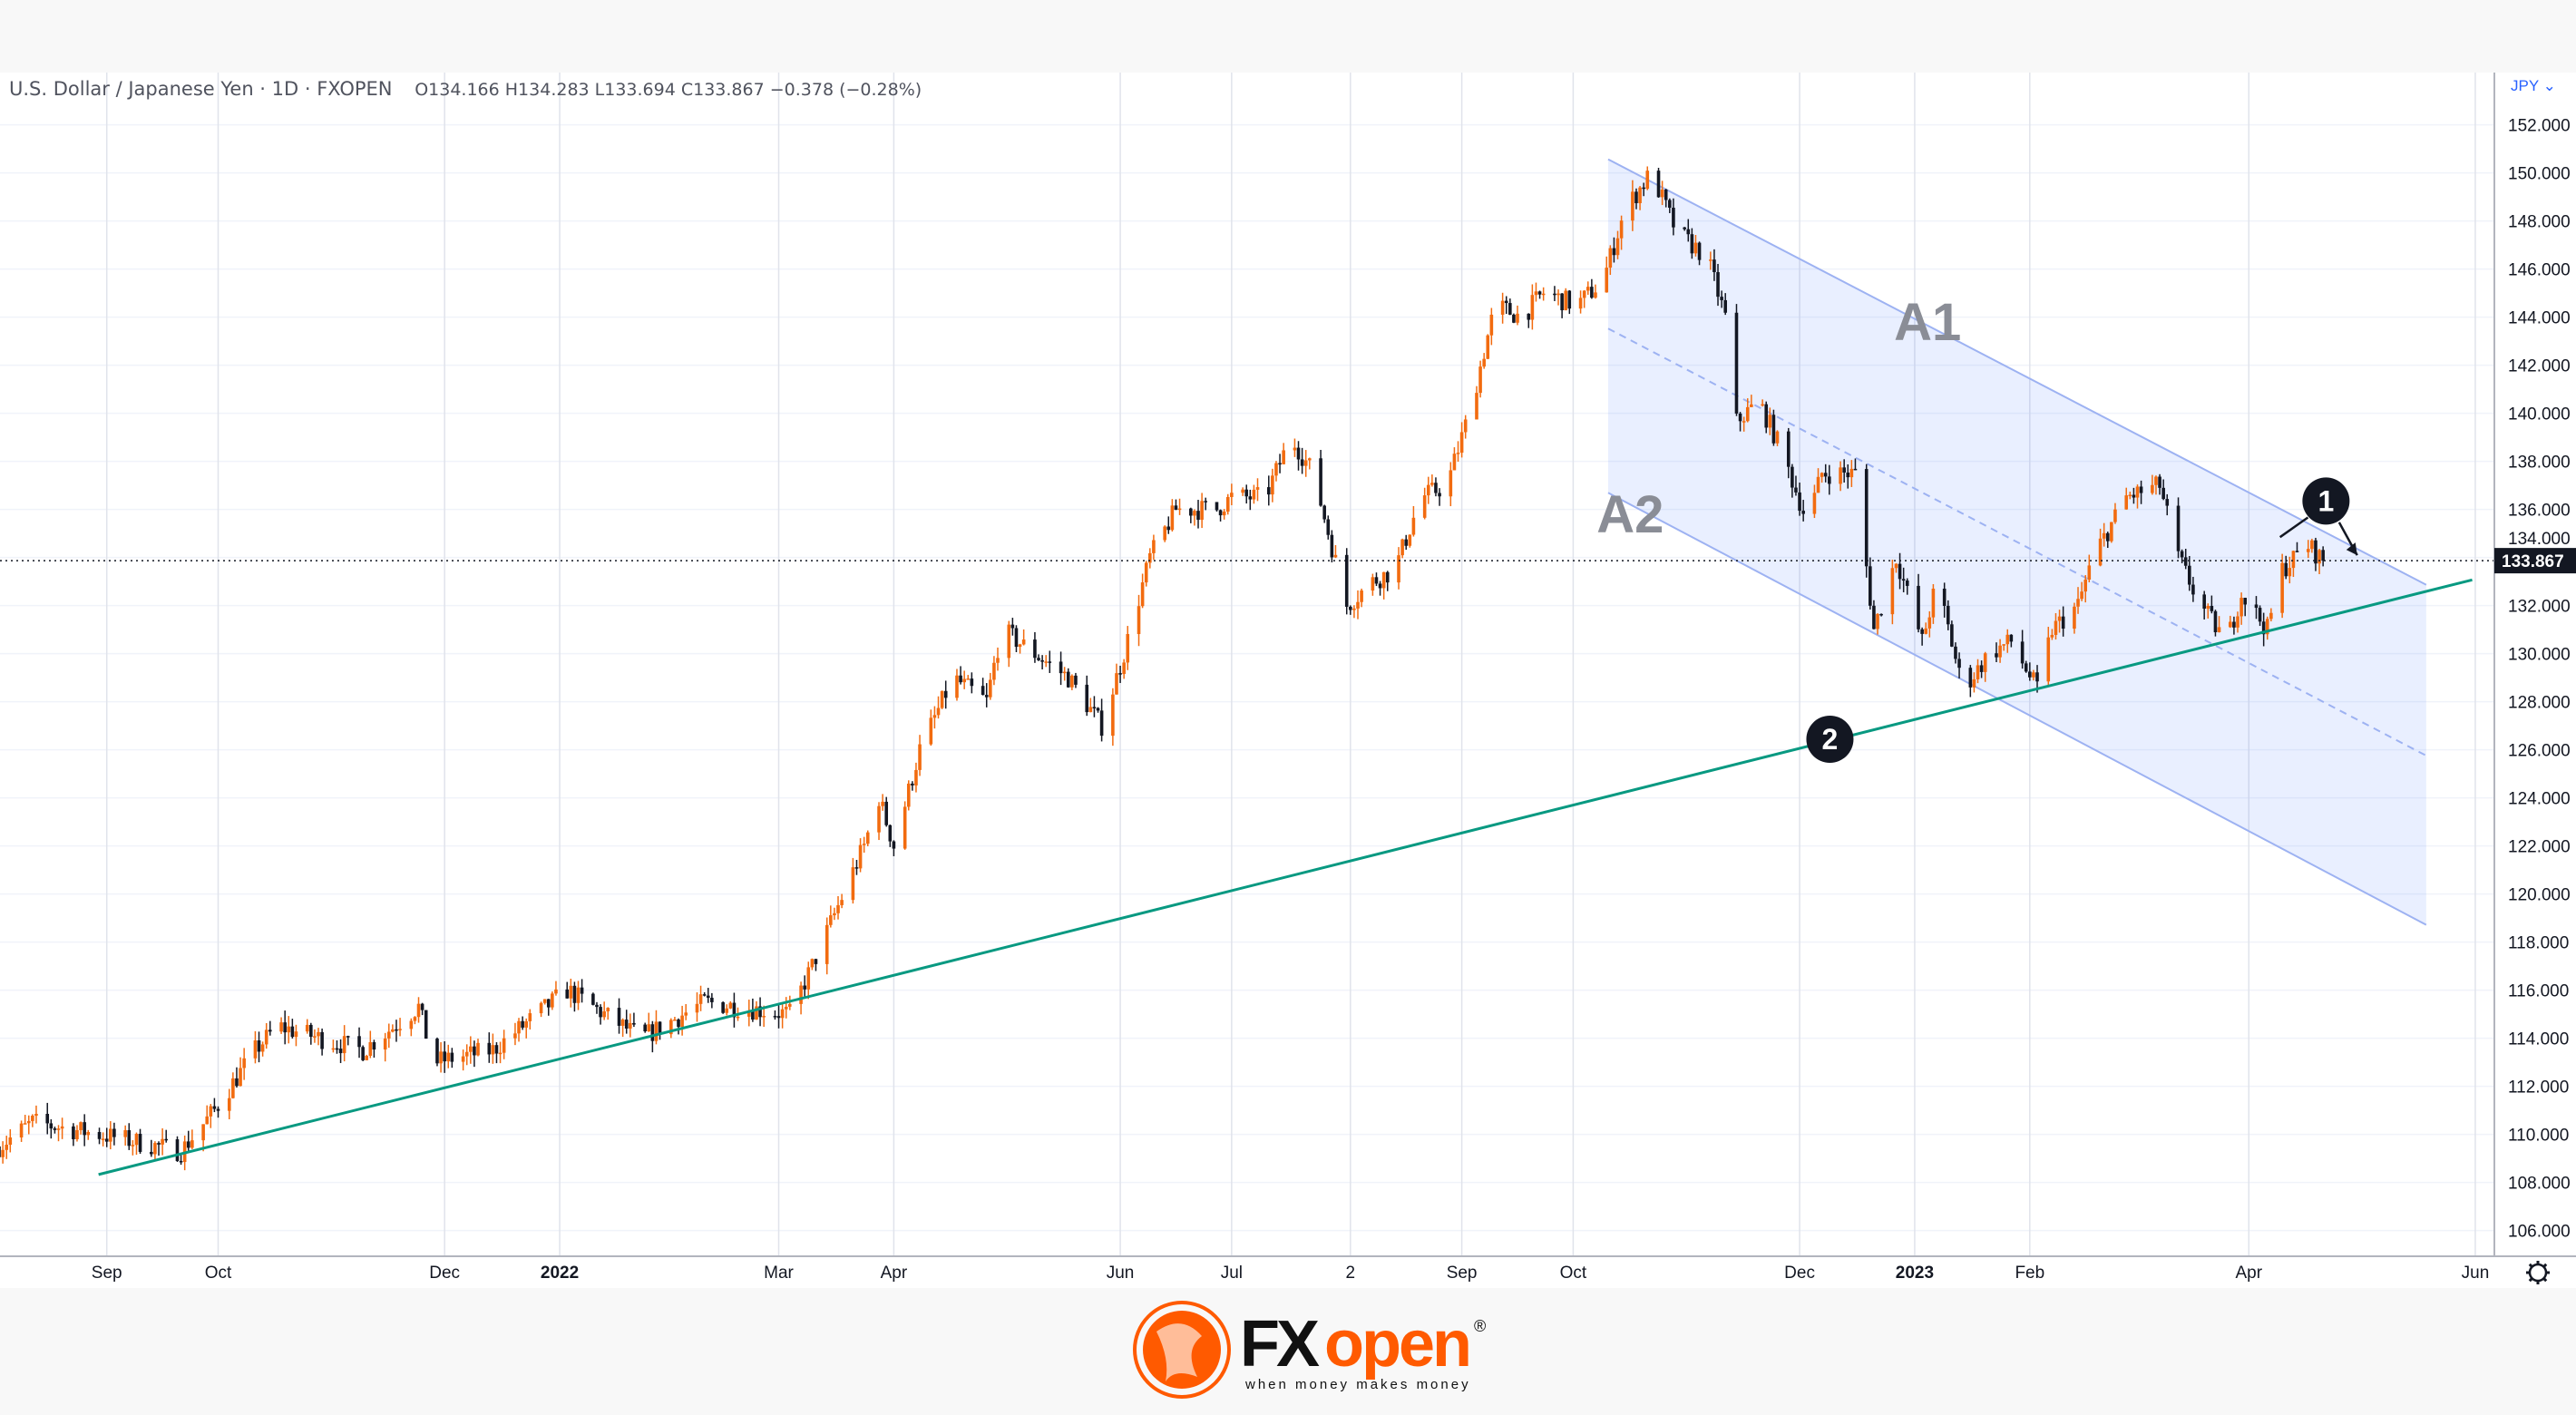 The width and height of the screenshot is (2576, 1415). What do you see at coordinates (1915, 1273) in the screenshot?
I see `x-tick-label: 2023` at bounding box center [1915, 1273].